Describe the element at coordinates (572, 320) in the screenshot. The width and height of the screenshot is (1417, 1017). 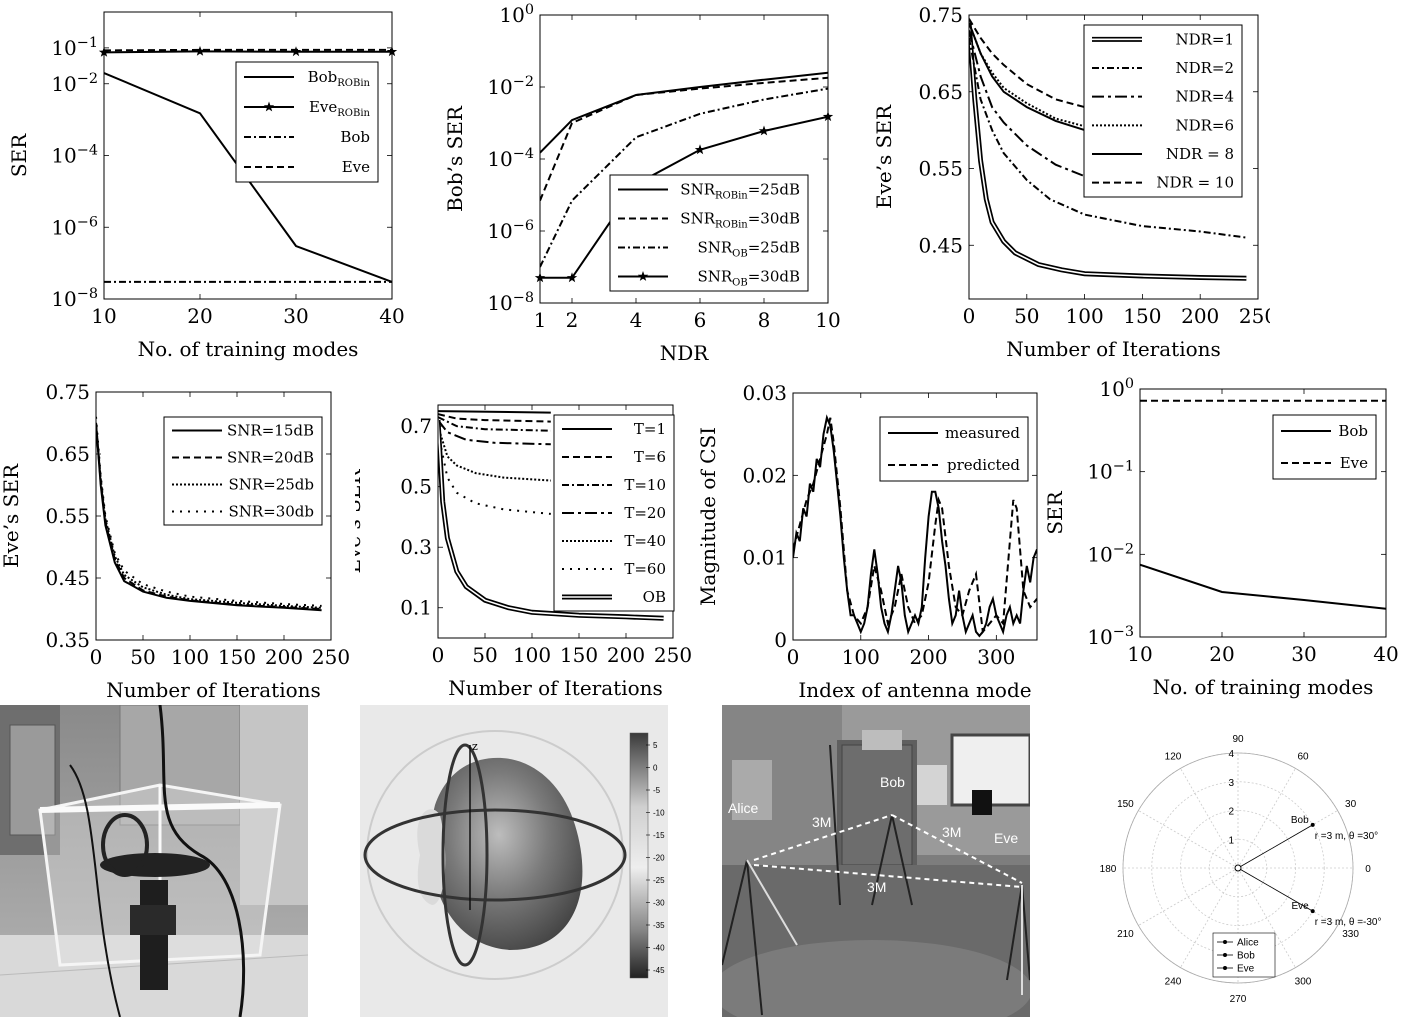
I see `x-tick-label: 2` at that location.